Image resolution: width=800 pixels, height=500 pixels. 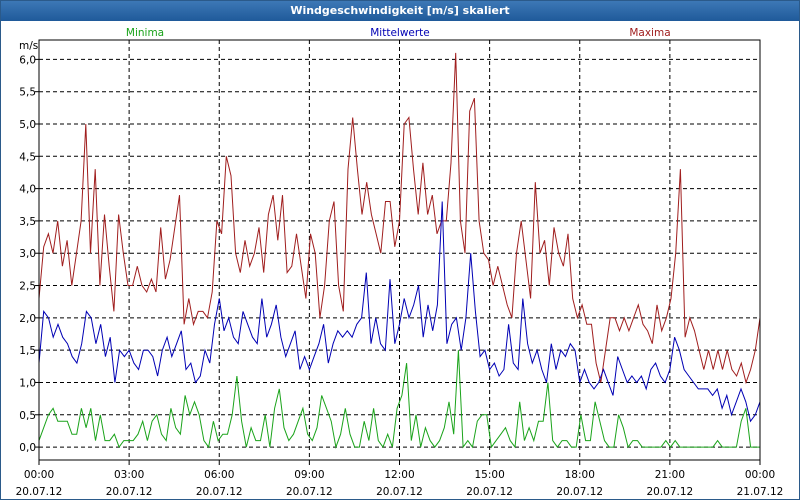 I want to click on x-tick-date: 21.07.12, so click(x=760, y=492).